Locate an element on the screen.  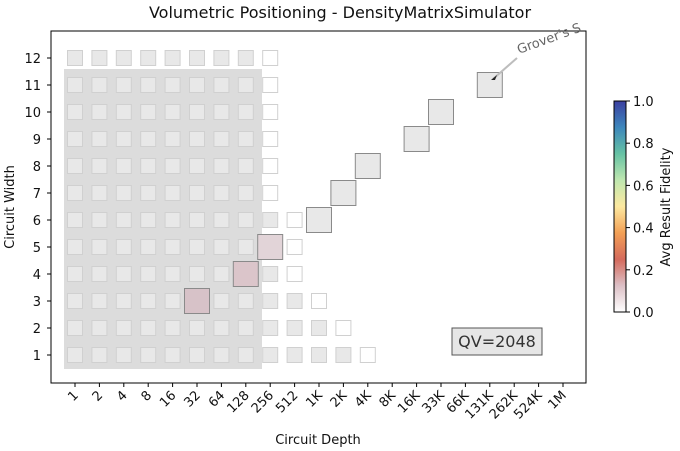
colorbar-tick-label: 0.8 is located at coordinates (643, 144).